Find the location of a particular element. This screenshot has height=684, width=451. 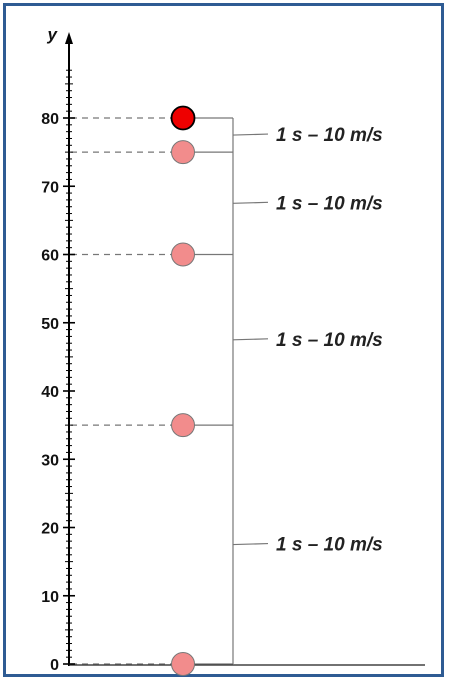

interval-brackets is located at coordinates (214, 391).